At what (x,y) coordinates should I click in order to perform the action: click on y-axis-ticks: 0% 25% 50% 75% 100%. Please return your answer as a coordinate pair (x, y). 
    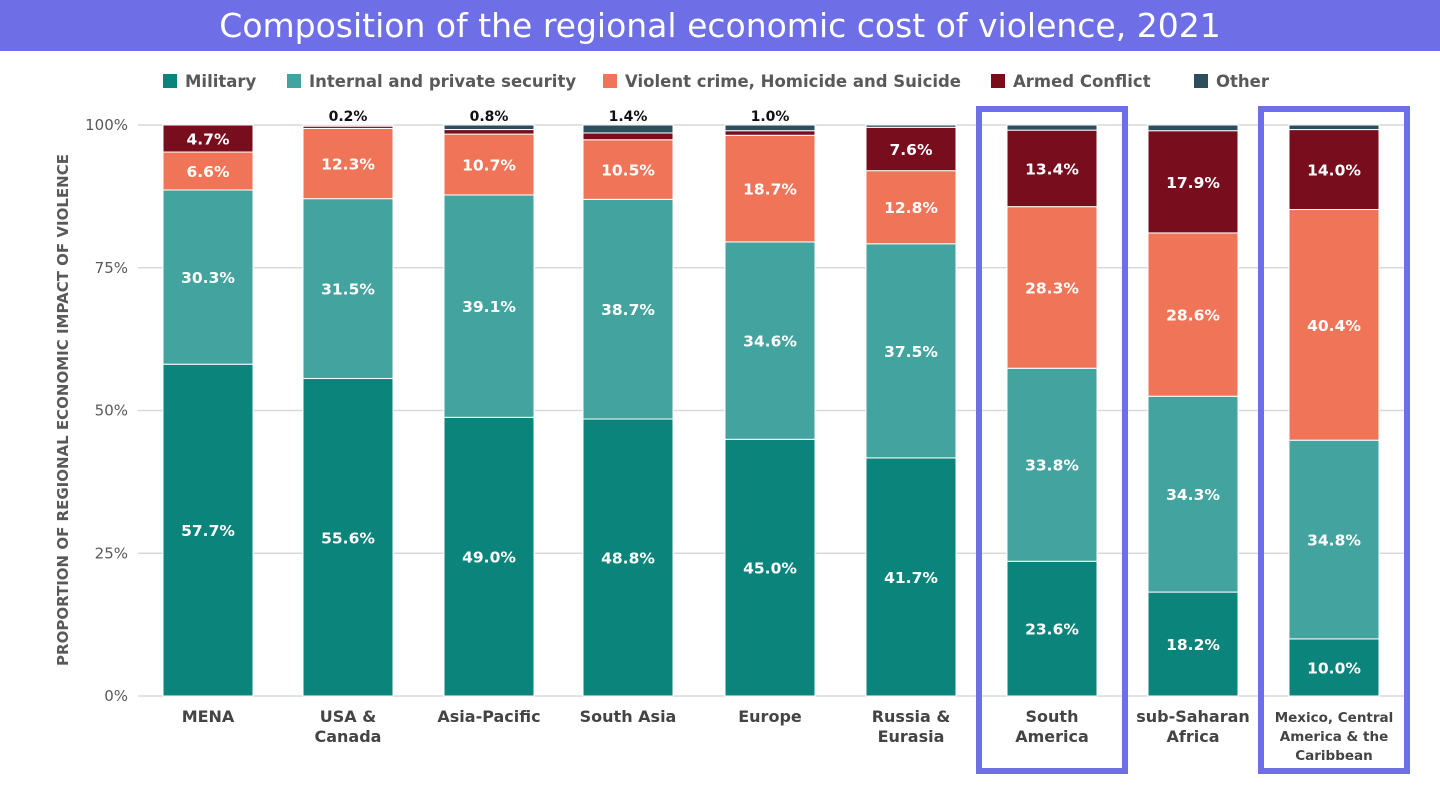
    Looking at the image, I should click on (106, 410).